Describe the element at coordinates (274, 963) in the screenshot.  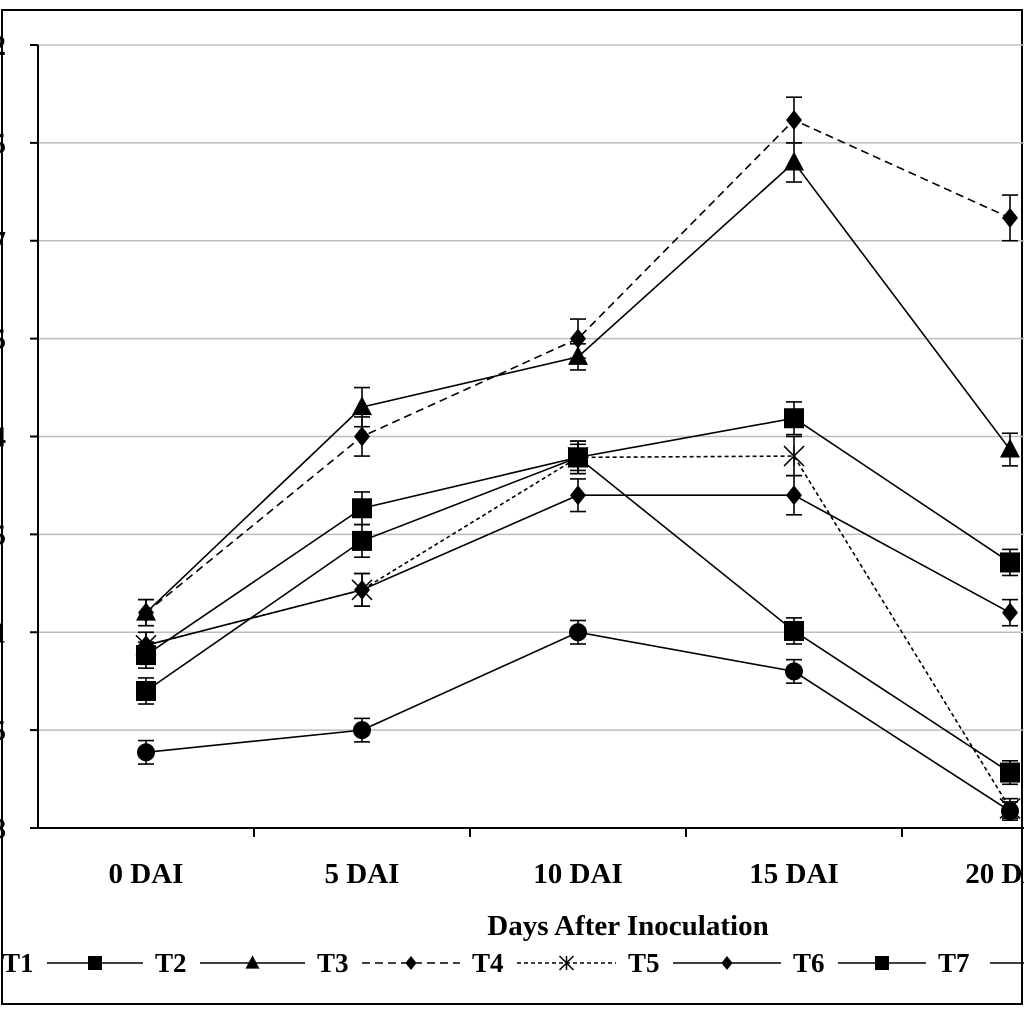
I see `legend-item-t3: T3` at that location.